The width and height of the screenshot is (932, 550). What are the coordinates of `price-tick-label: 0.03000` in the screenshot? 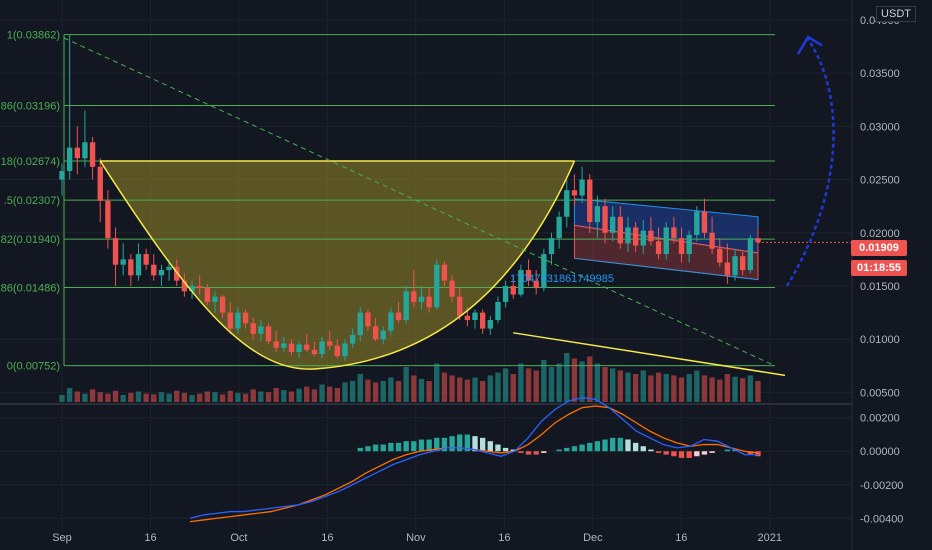 It's located at (880, 127).